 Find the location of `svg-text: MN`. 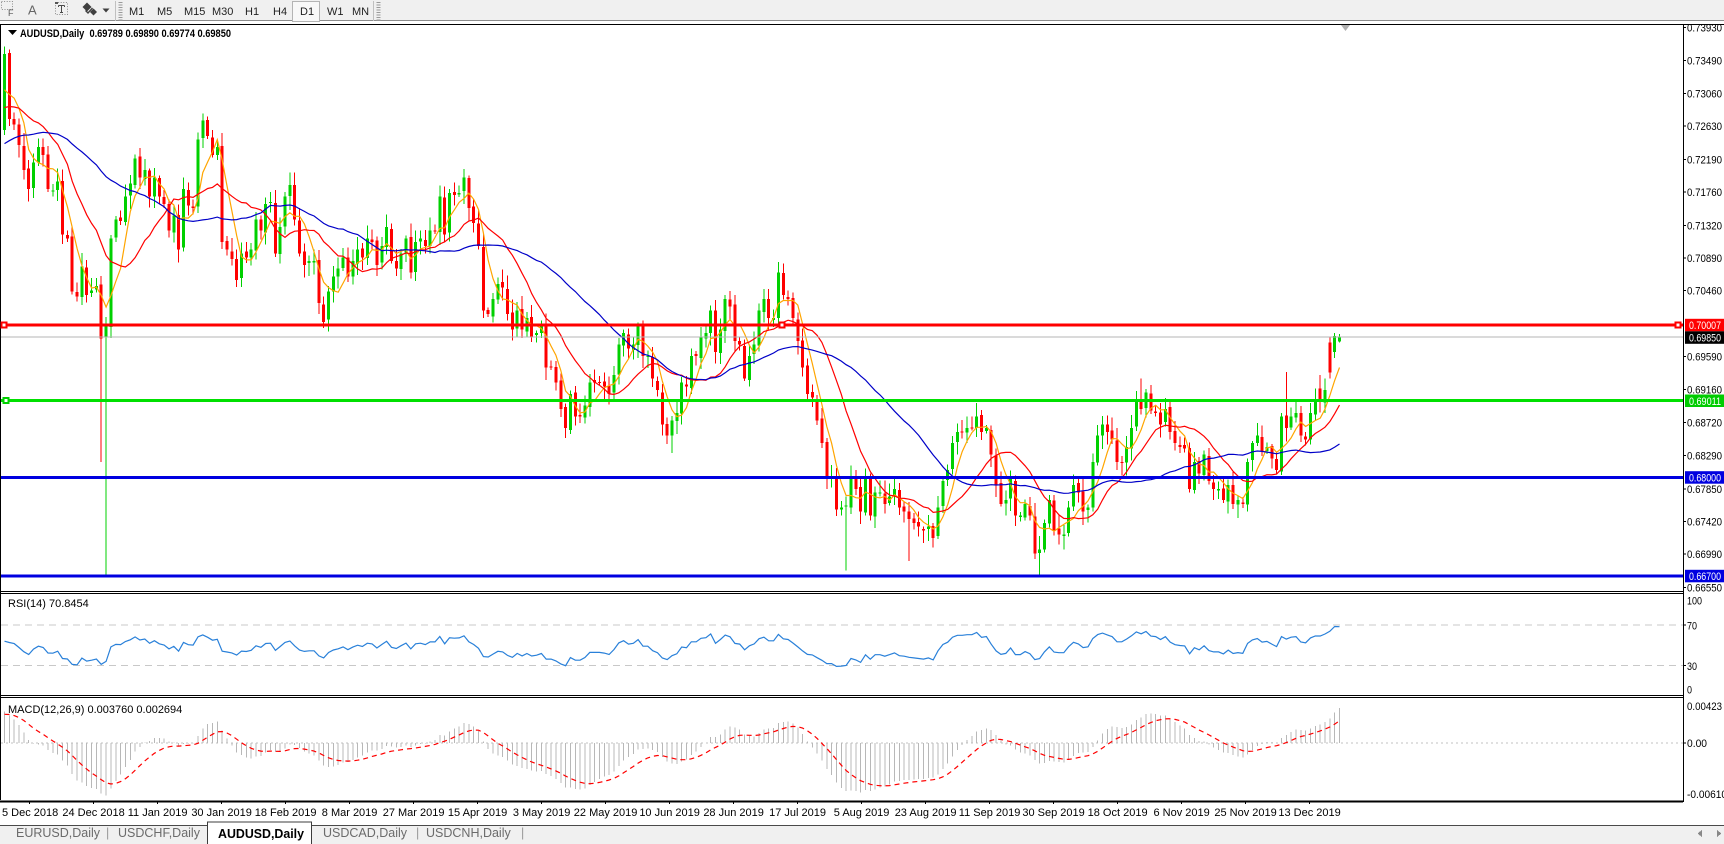

svg-text: MN is located at coordinates (360, 12).